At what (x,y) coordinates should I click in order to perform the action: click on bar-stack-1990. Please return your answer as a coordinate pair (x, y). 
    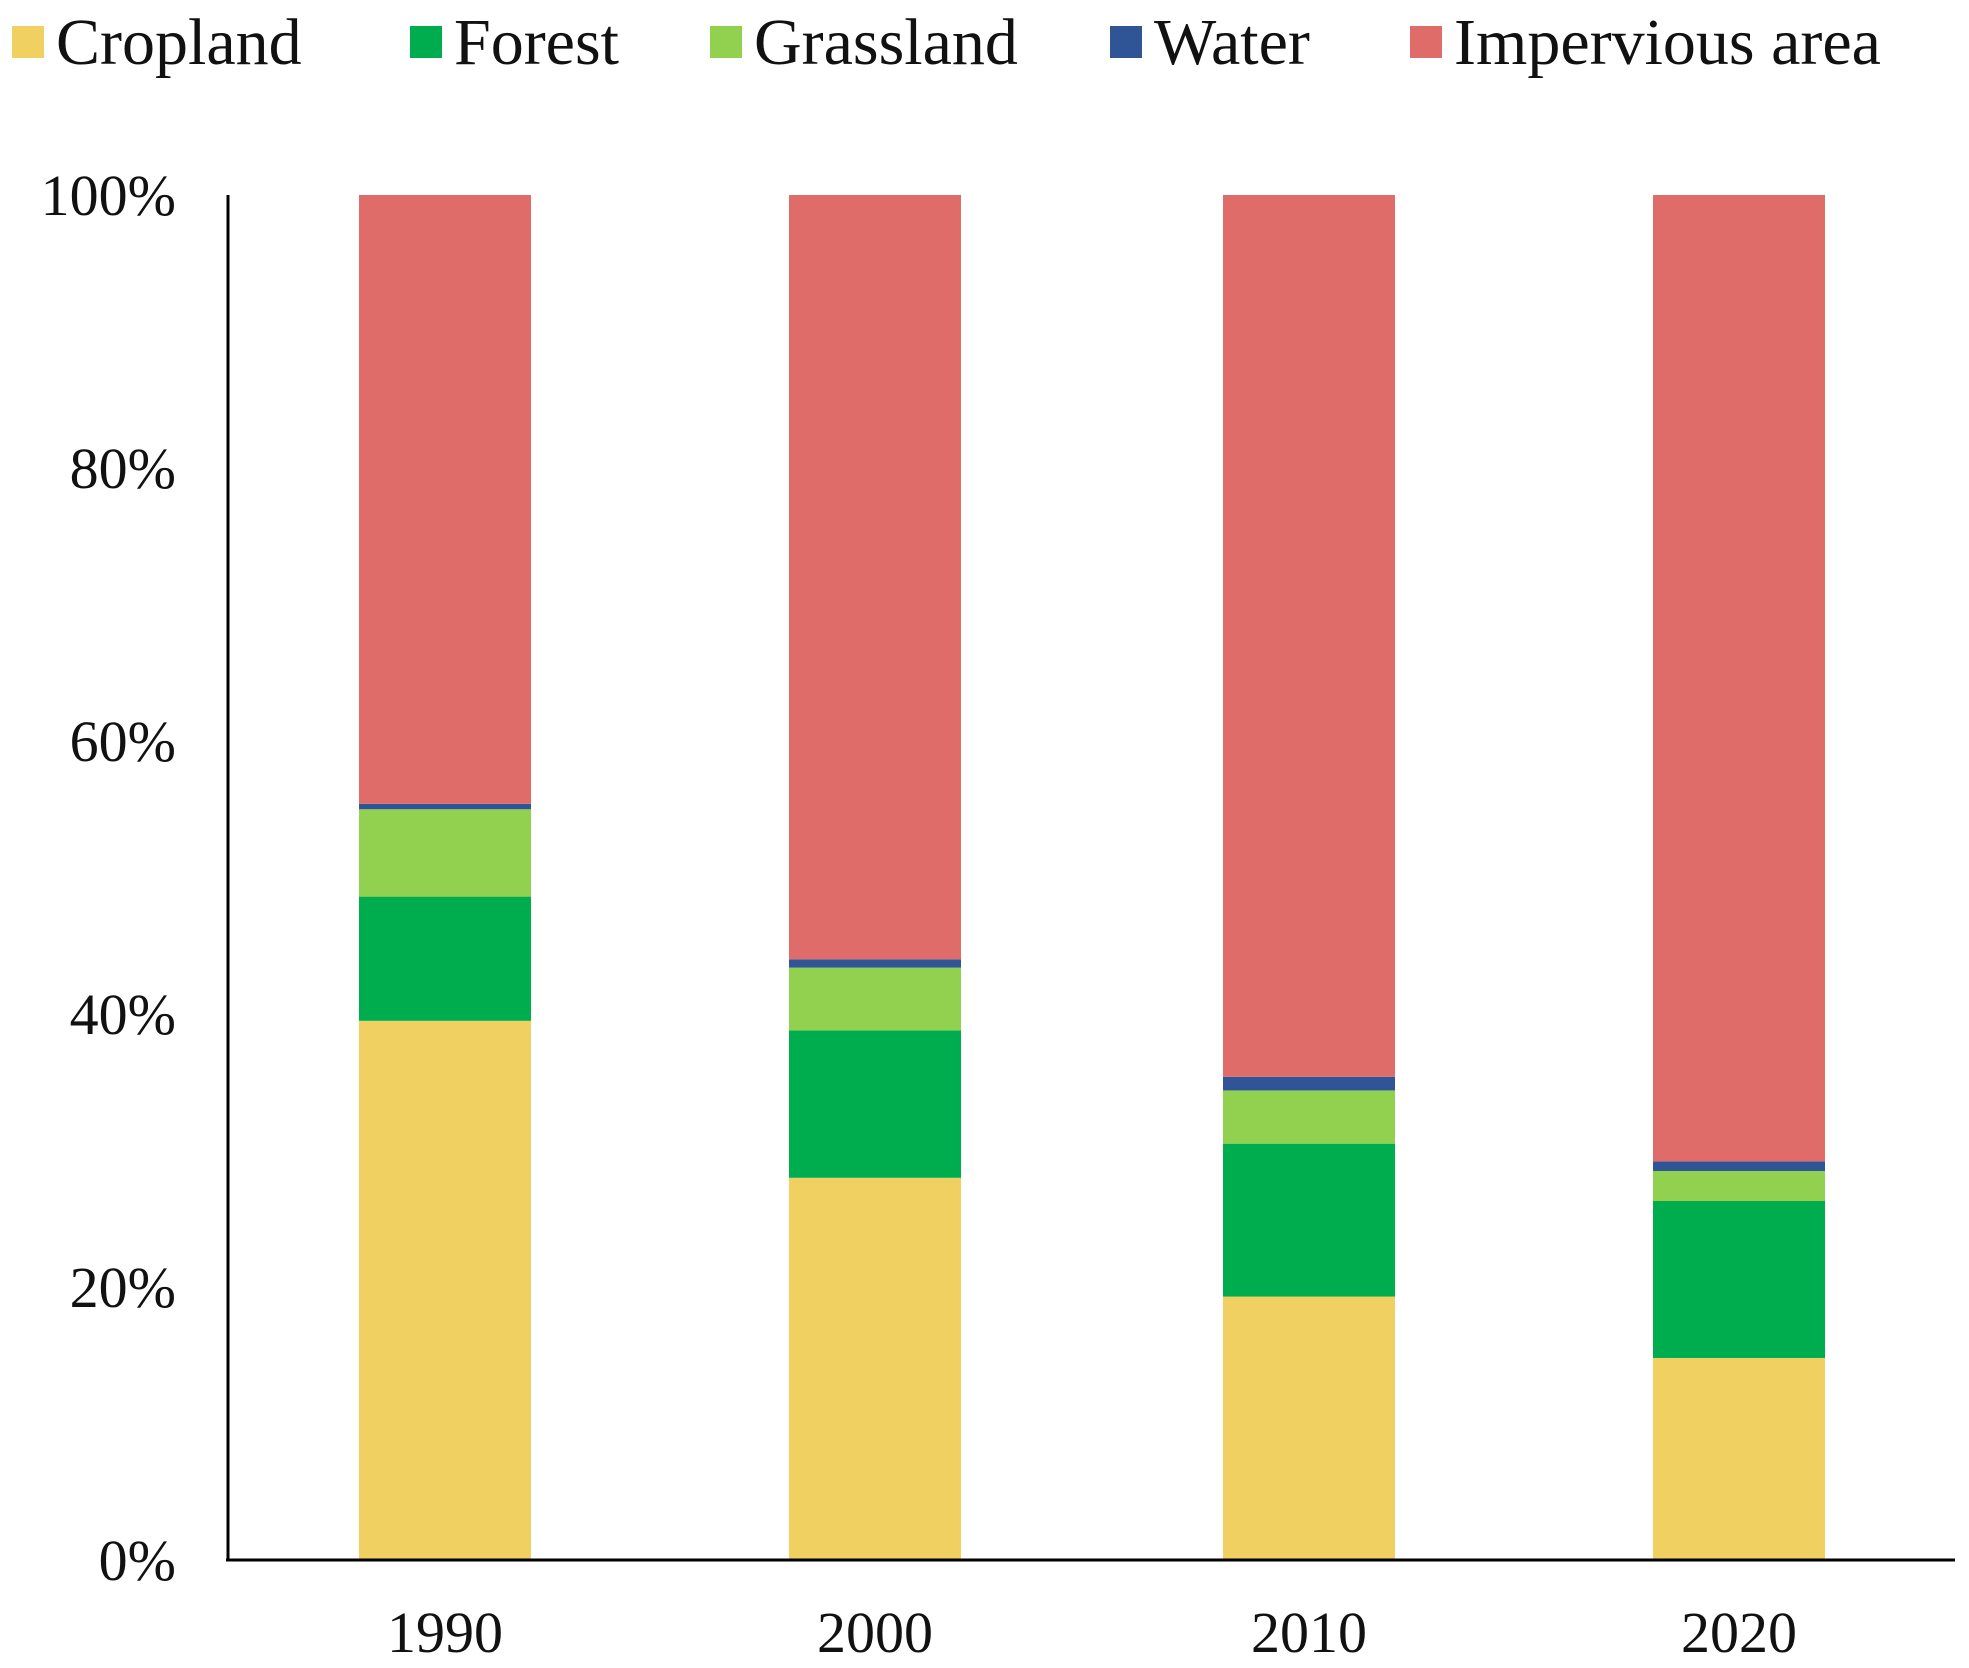
    Looking at the image, I should click on (445, 877).